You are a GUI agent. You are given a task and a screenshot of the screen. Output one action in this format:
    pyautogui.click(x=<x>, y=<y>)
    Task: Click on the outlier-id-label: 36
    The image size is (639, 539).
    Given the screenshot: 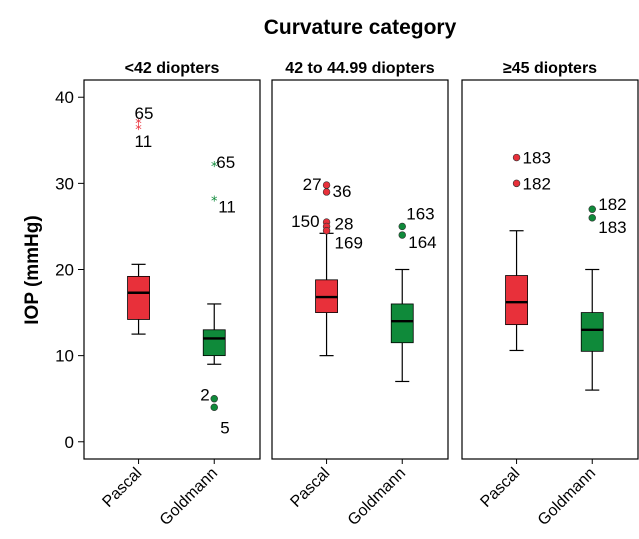 What is the action you would take?
    pyautogui.click(x=342, y=191)
    